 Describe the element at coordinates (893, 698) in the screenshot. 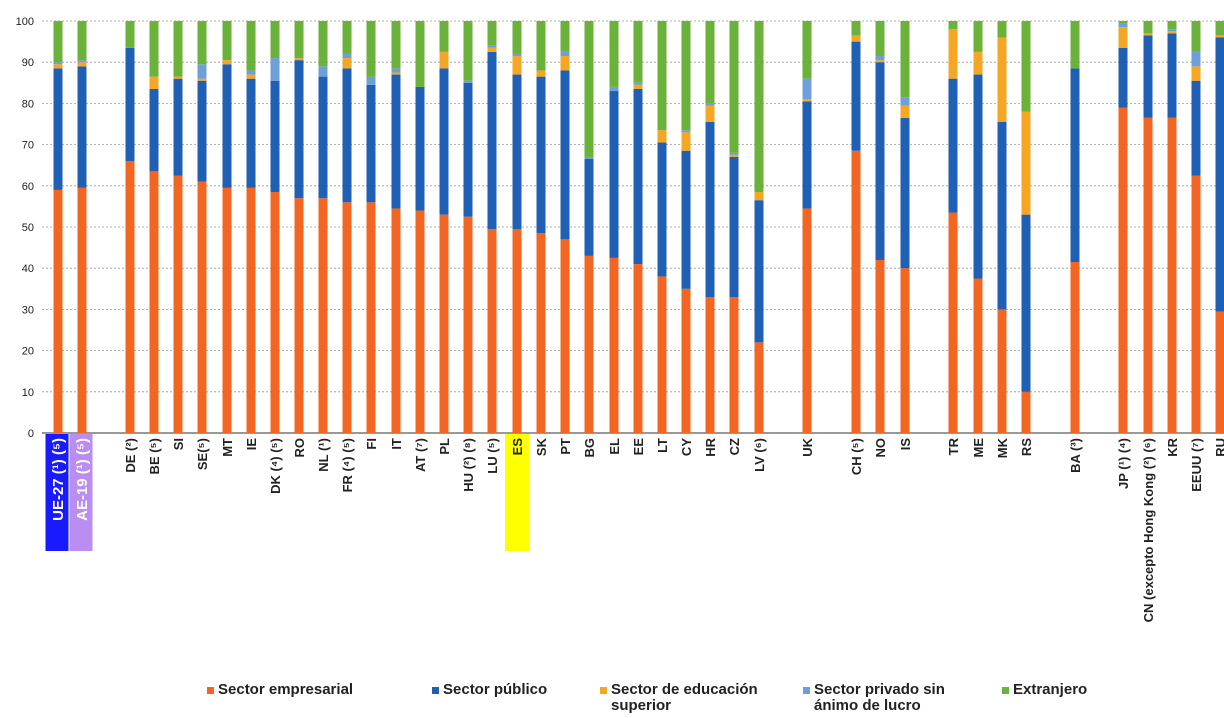

I see `legend-item: Sector privado sin ánimo de lucro` at that location.